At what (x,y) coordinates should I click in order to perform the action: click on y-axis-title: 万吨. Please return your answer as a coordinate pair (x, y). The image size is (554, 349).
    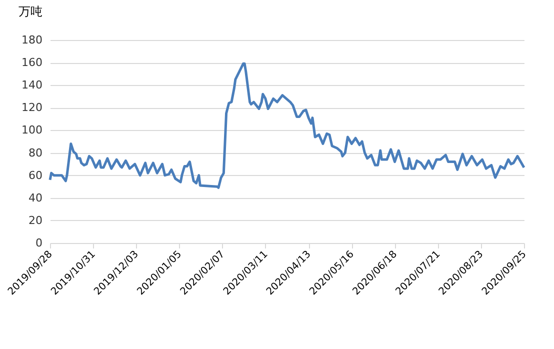
    Looking at the image, I should click on (30, 11).